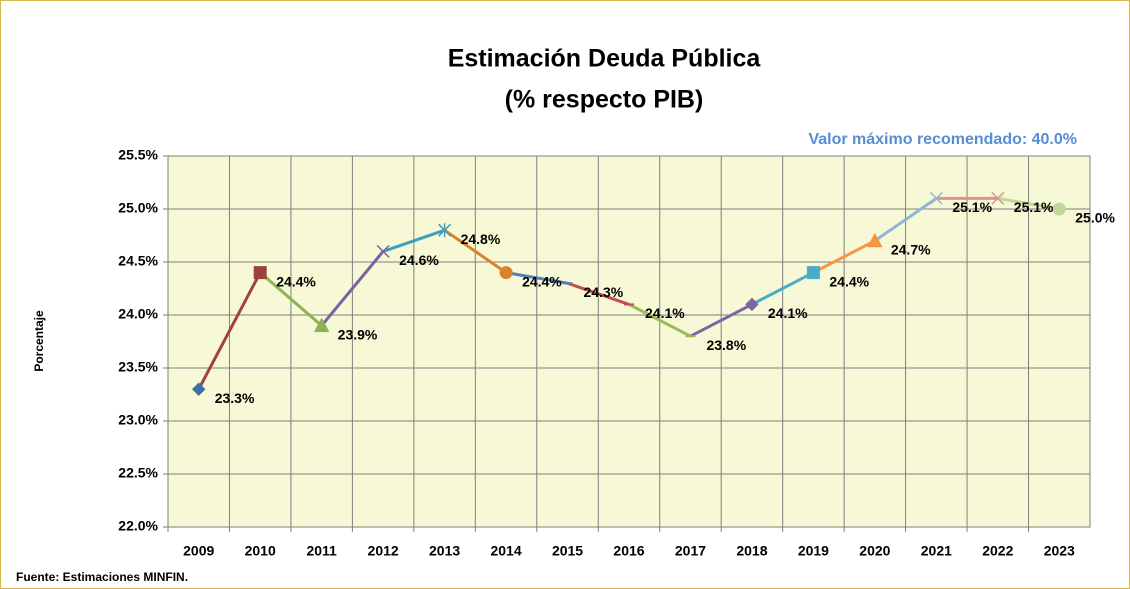 Image resolution: width=1130 pixels, height=589 pixels. What do you see at coordinates (942, 139) in the screenshot?
I see `annotation: Valor máximo recomendado: 40.0%` at bounding box center [942, 139].